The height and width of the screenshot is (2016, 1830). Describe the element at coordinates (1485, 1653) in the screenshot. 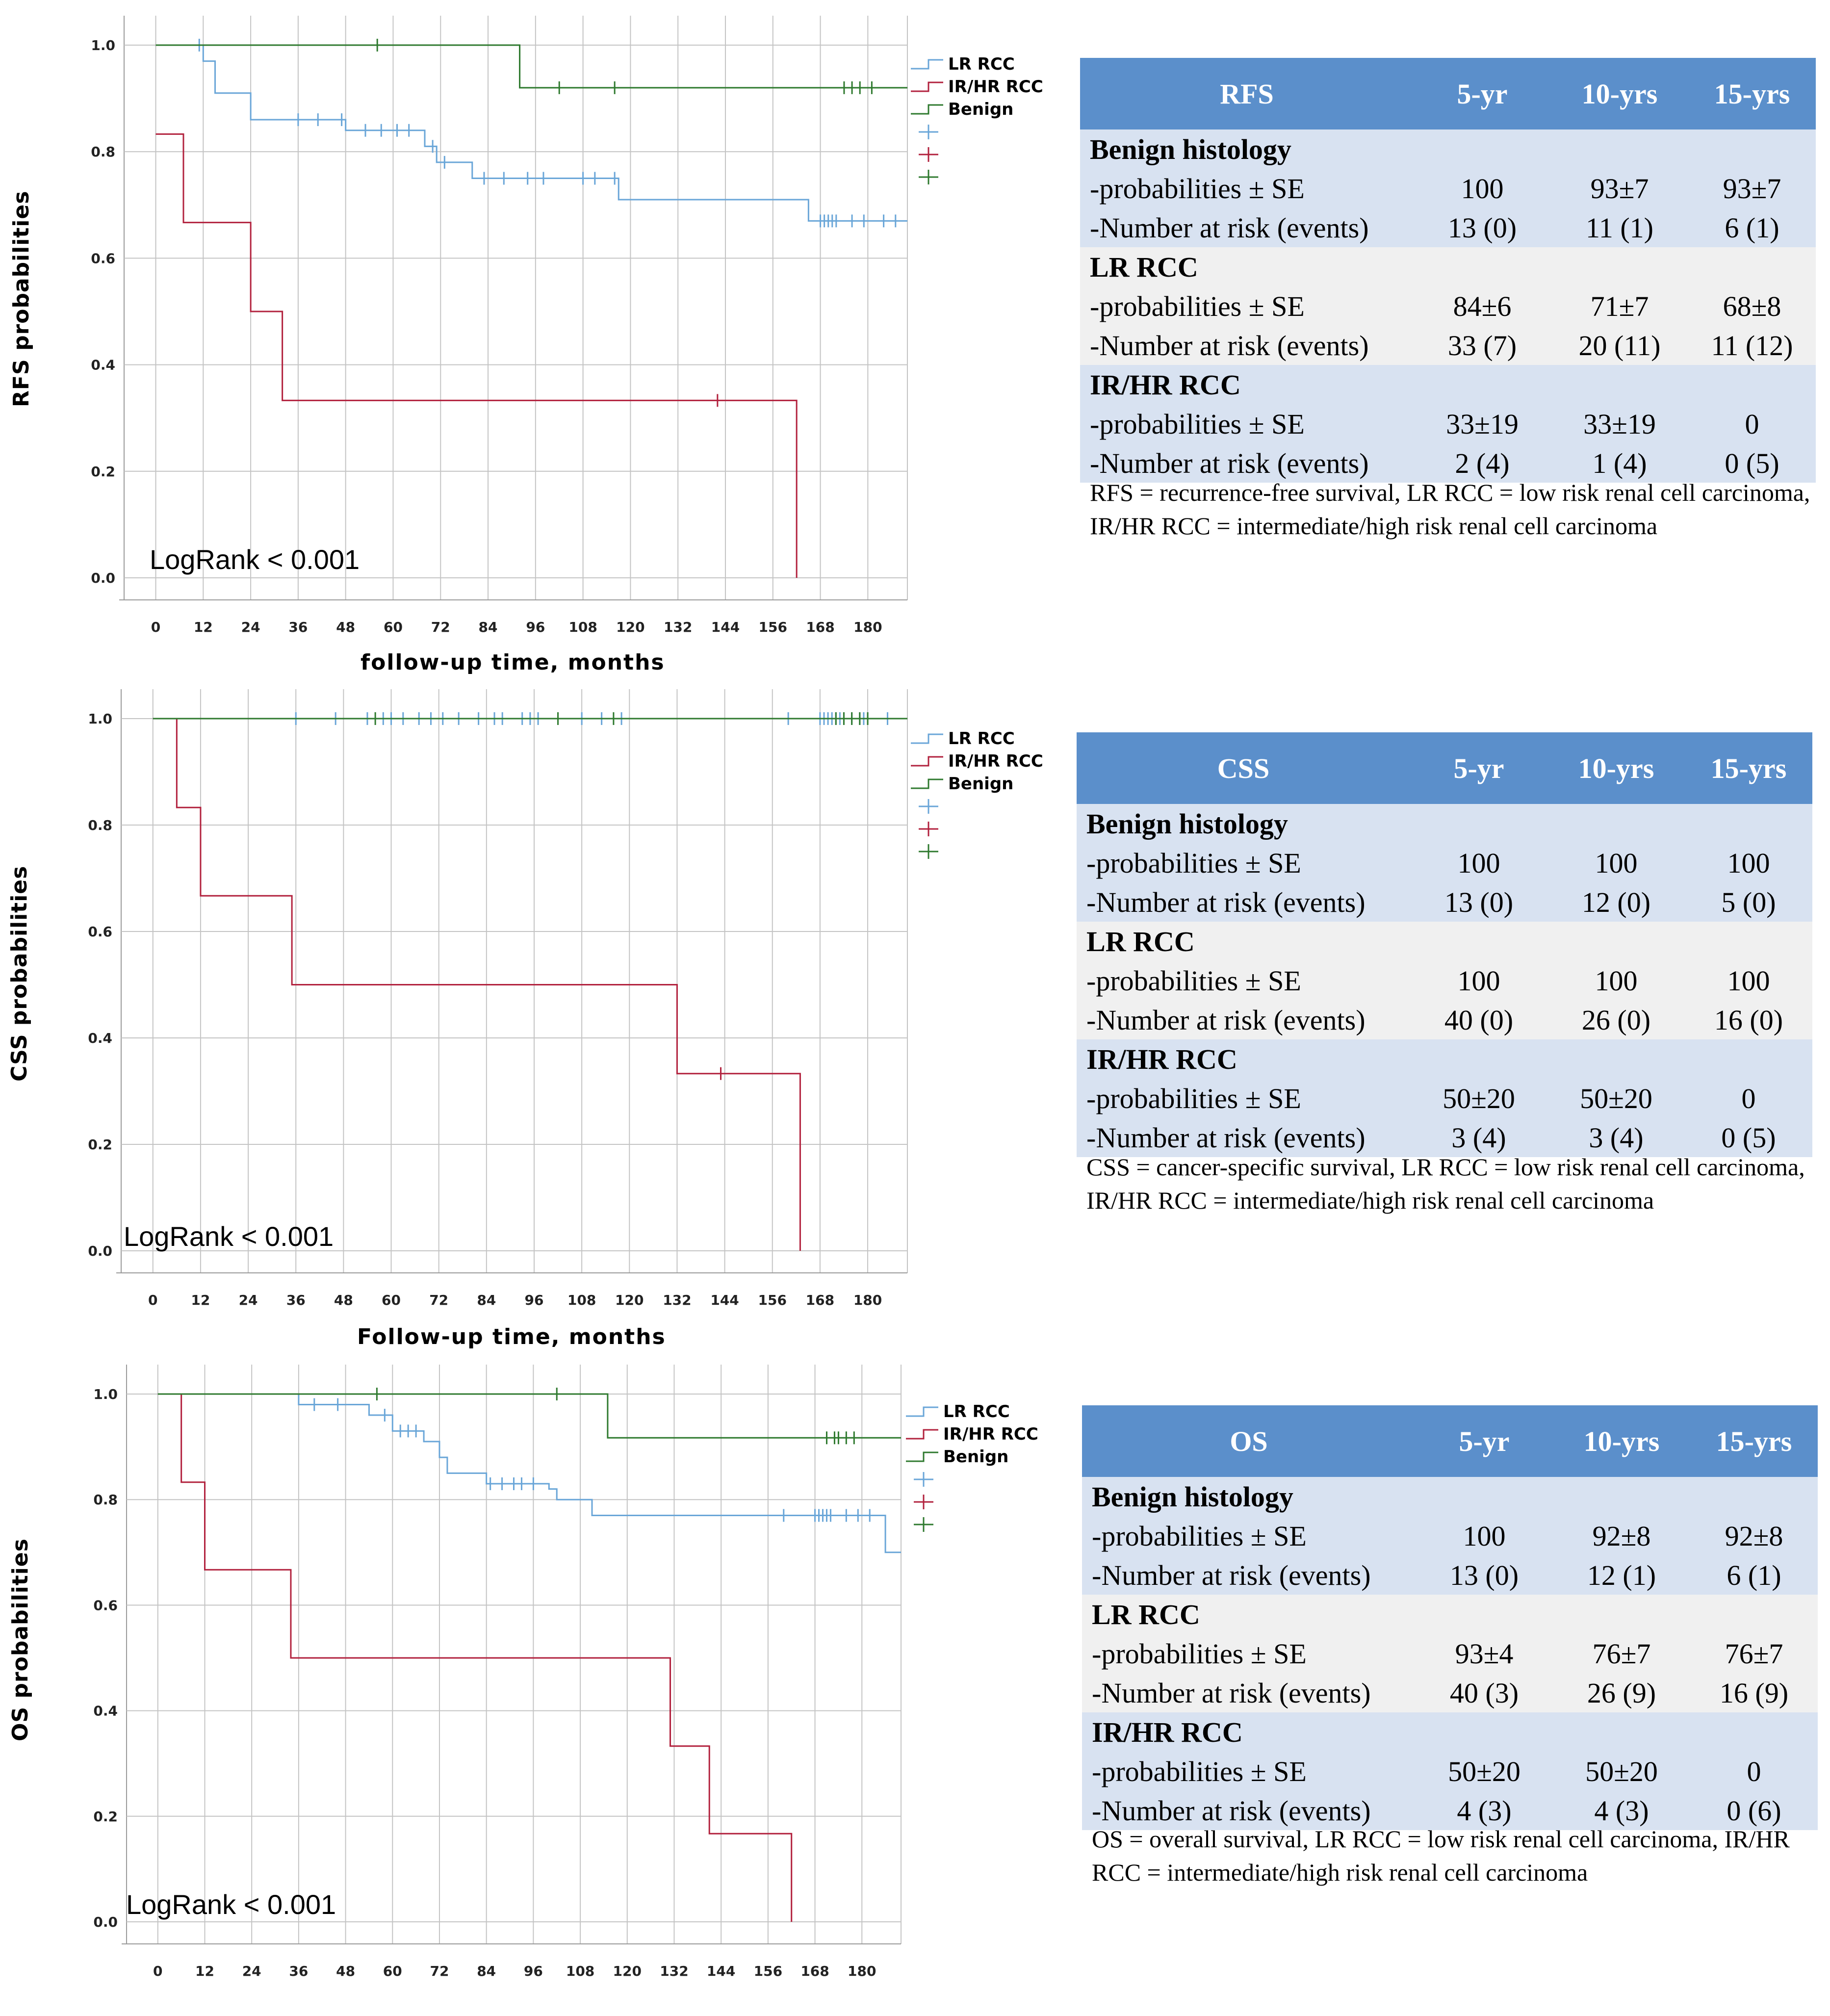

I see `table-cell: 93±4` at that location.